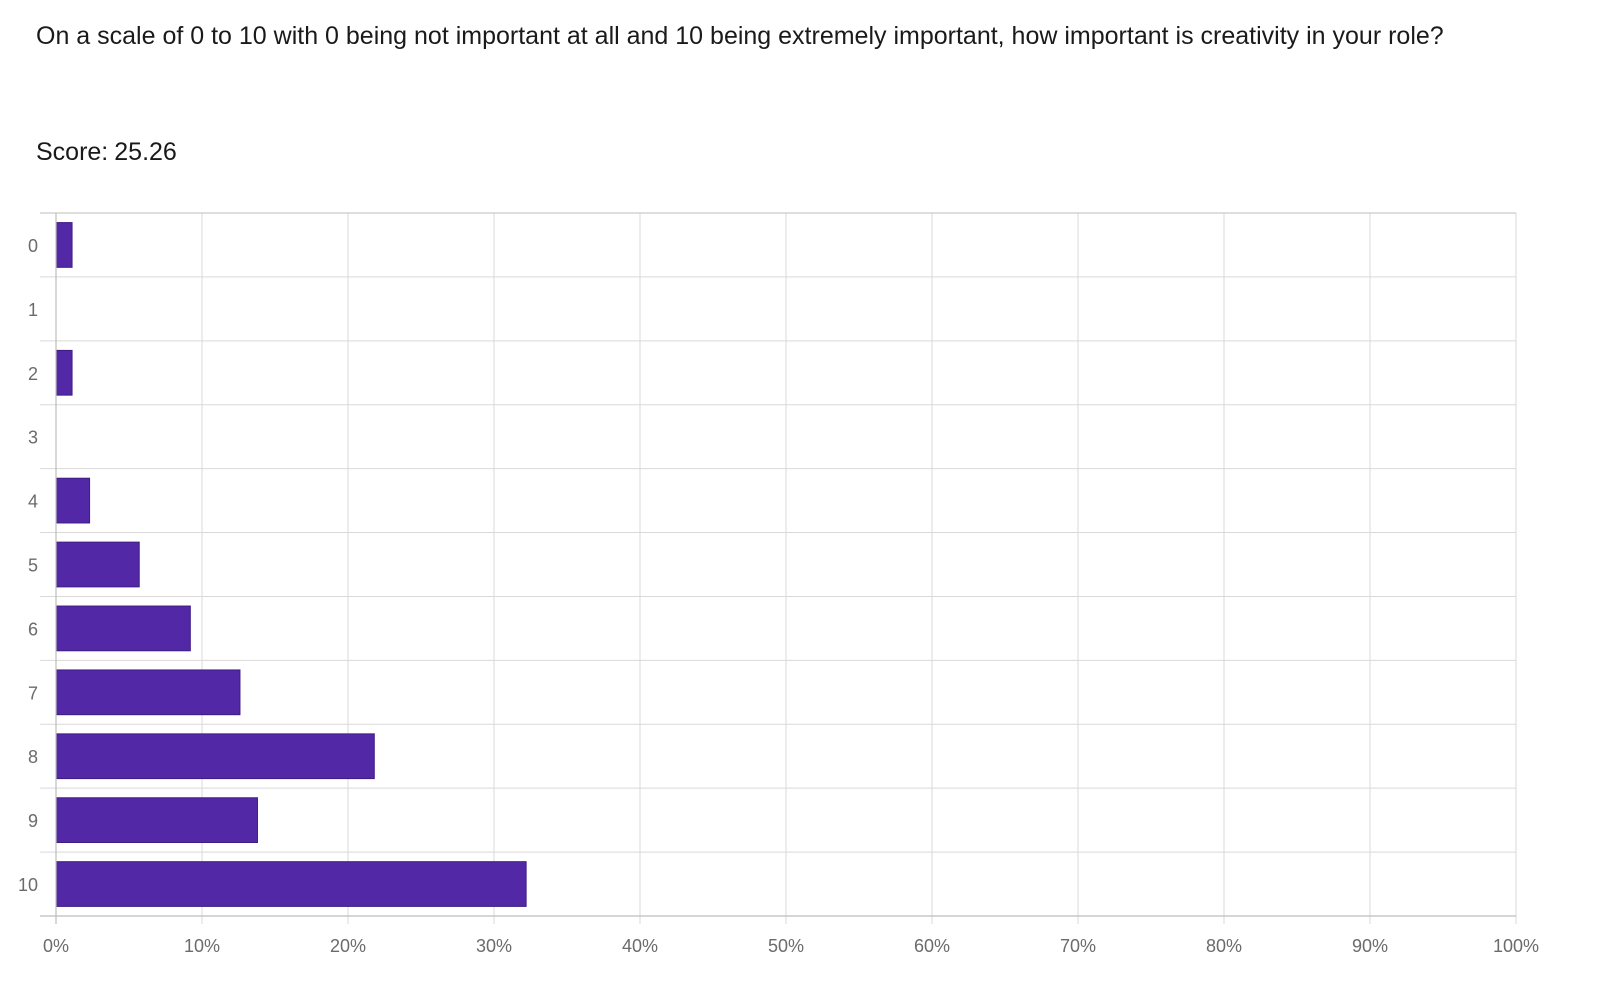 This screenshot has height=1001, width=1600. I want to click on score-value: 25.26, so click(145, 152).